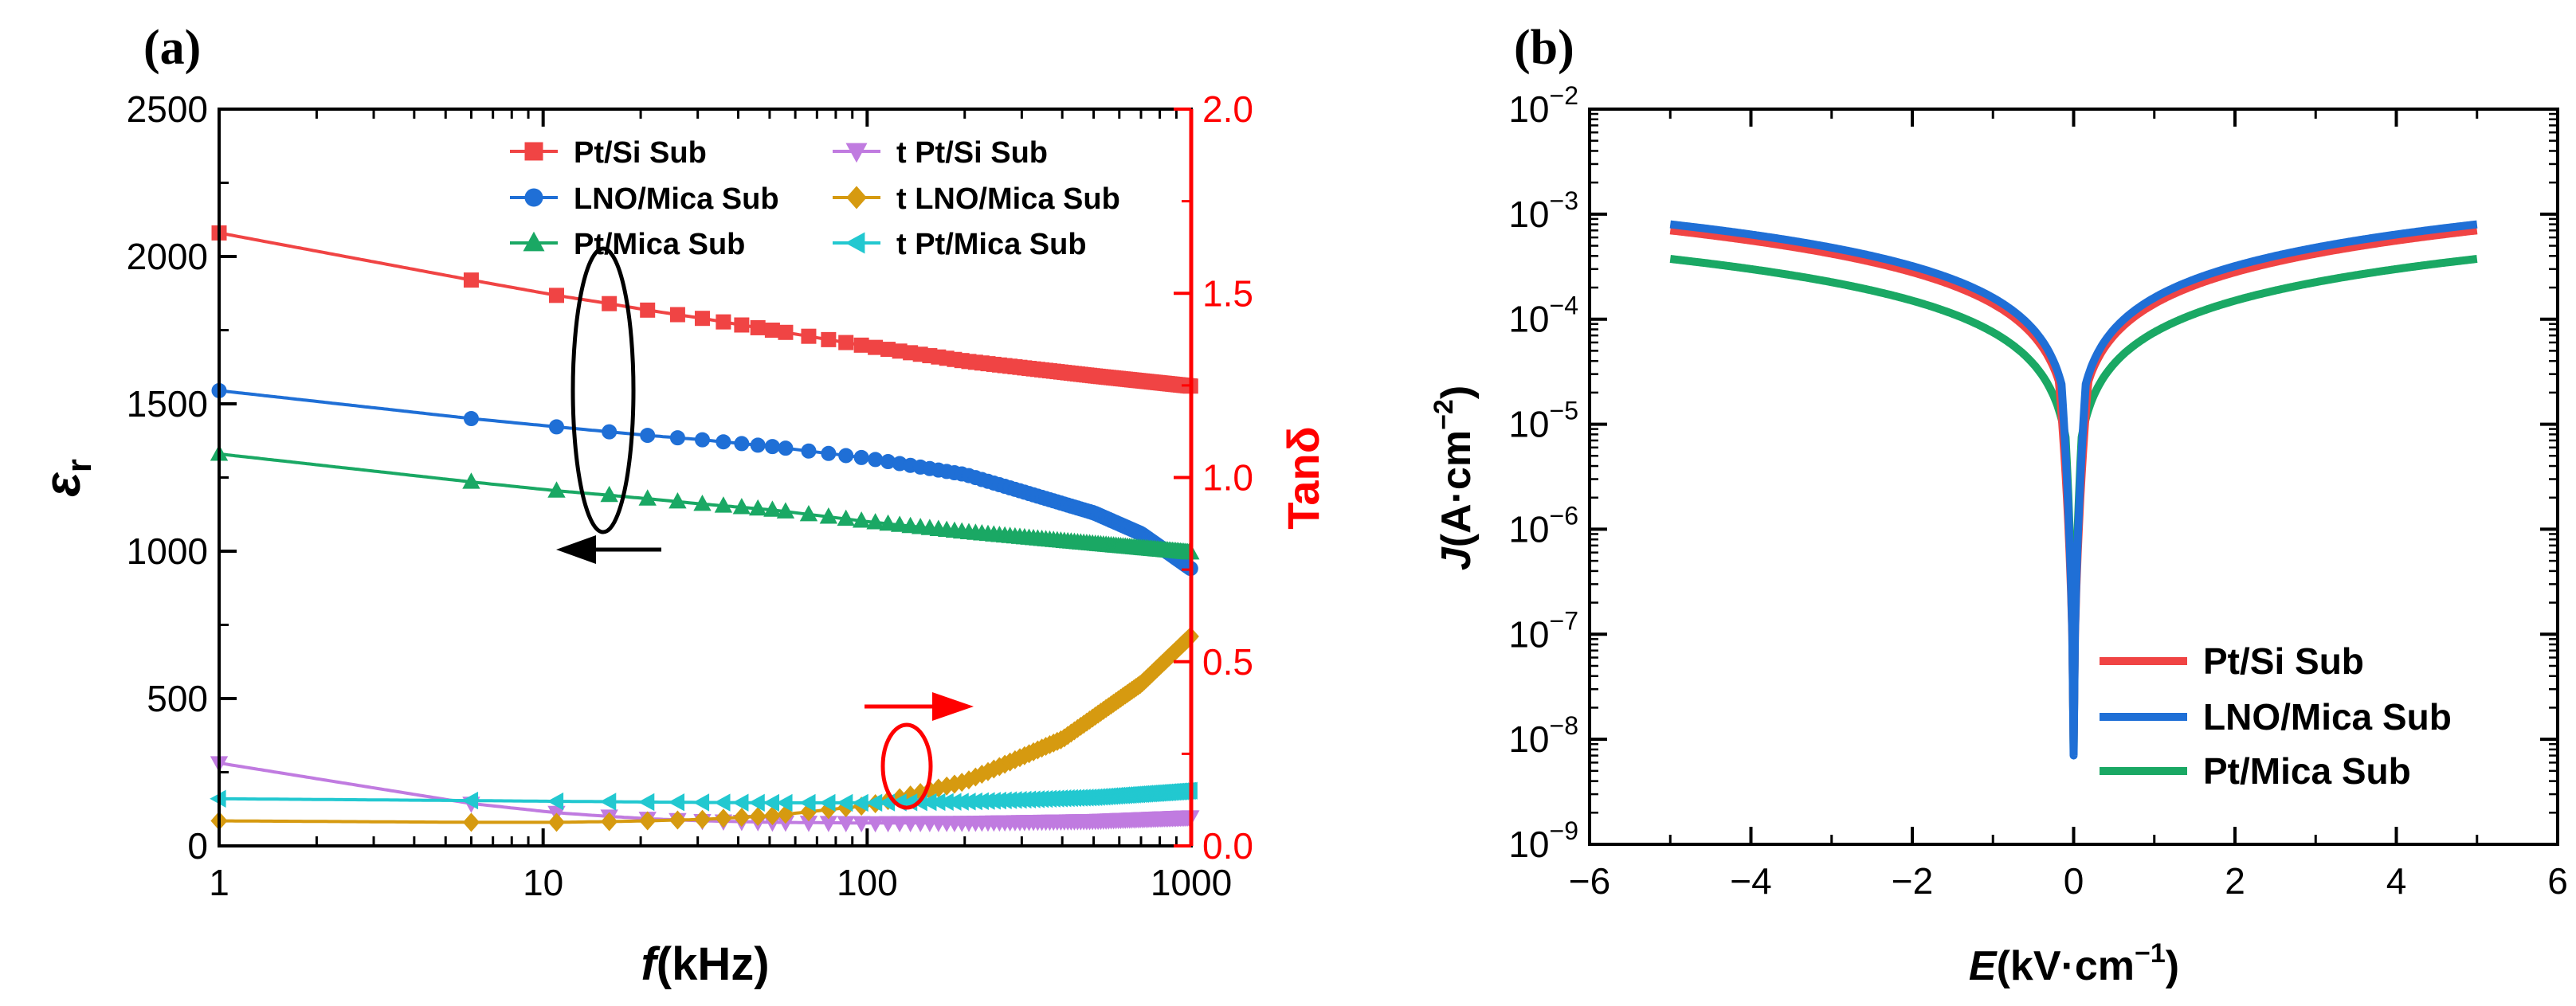 The image size is (2576, 1006). Describe the element at coordinates (2276, 716) in the screenshot. I see `panel-b-legend: Pt/Si Sub LNO/Mica Sub Pt/Mica Sub` at that location.